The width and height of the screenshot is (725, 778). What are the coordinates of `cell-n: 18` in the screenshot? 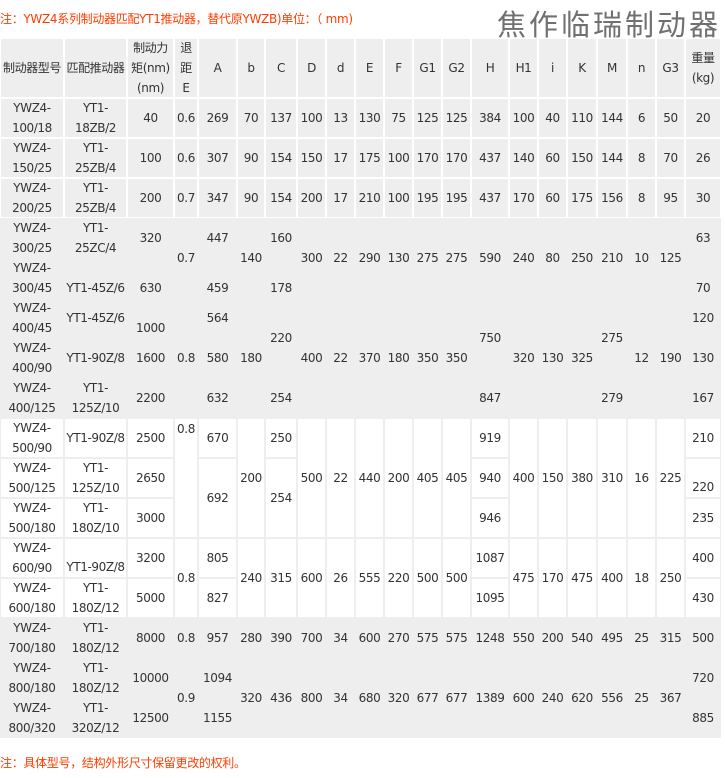 It's located at (641, 578).